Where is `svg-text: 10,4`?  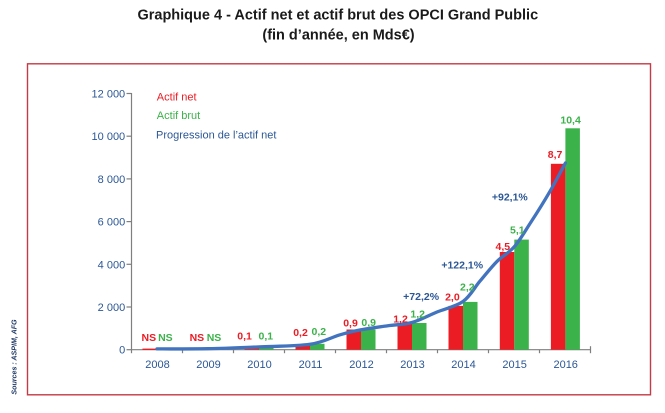
svg-text: 10,4 is located at coordinates (570, 120).